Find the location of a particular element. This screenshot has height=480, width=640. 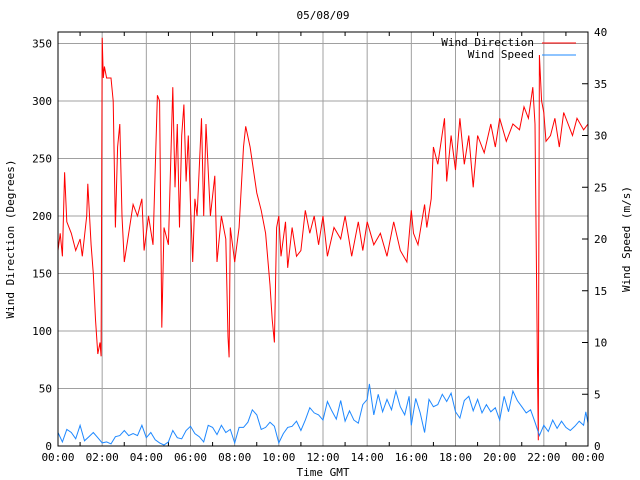

y-tick-label-right: 15 is located at coordinates (600, 291).